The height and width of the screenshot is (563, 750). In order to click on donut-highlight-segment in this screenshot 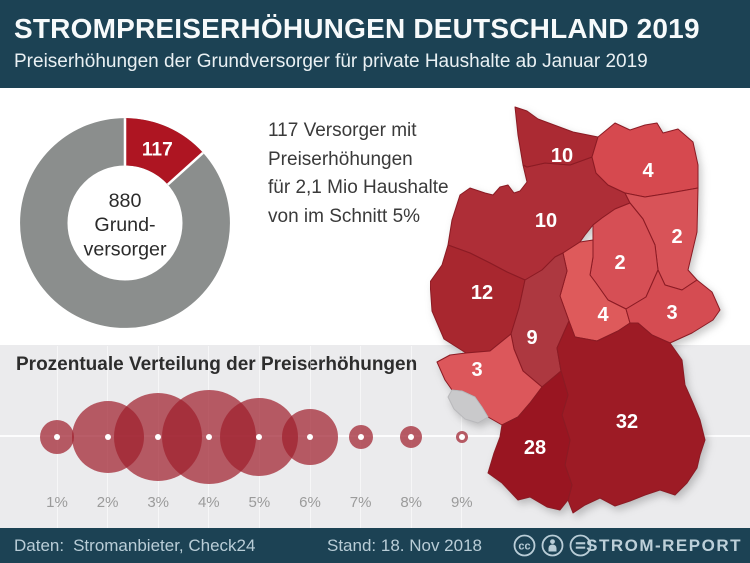, I will do `click(164, 151)`.